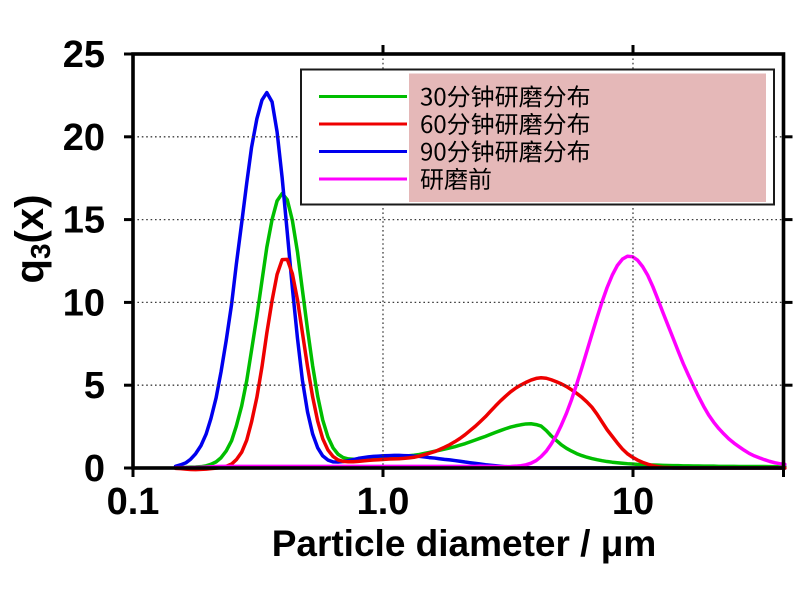 The height and width of the screenshot is (600, 800). Describe the element at coordinates (84, 221) in the screenshot. I see `y-tick-label: 15` at that location.